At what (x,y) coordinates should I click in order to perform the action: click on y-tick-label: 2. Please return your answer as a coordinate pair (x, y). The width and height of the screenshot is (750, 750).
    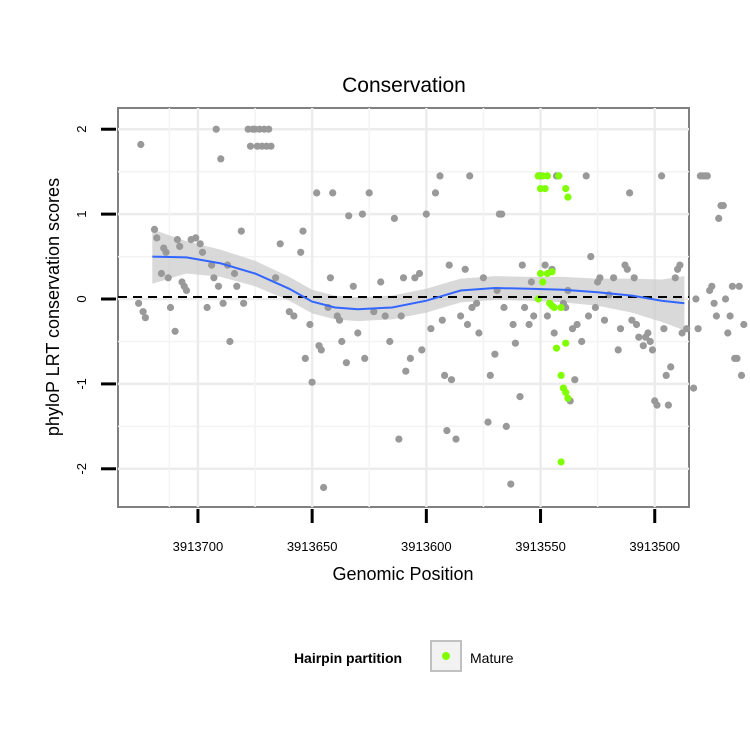
    Looking at the image, I should click on (81, 129).